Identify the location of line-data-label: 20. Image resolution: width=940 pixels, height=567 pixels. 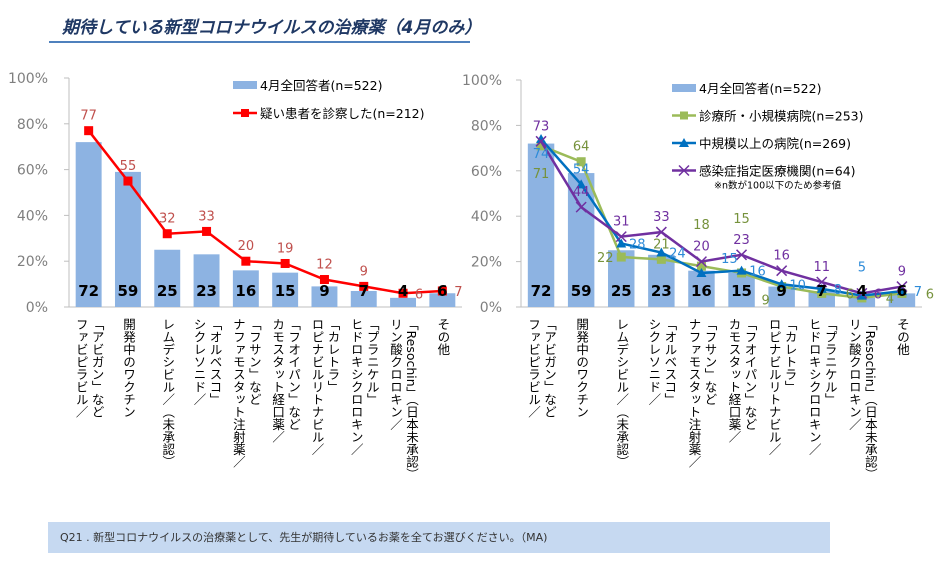
(246, 246).